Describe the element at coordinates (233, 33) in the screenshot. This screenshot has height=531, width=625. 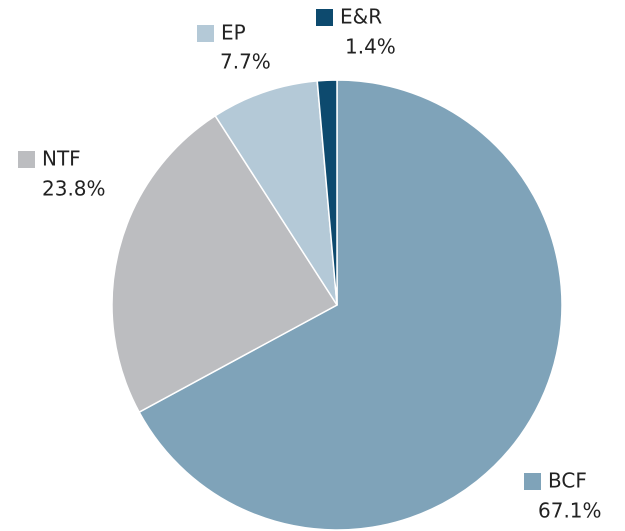
I see `category-label: EP` at that location.